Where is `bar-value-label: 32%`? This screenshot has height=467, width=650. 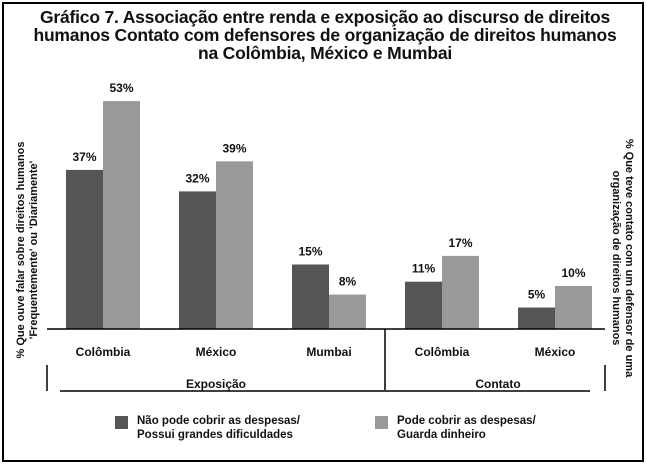 bar-value-label: 32% is located at coordinates (197, 178).